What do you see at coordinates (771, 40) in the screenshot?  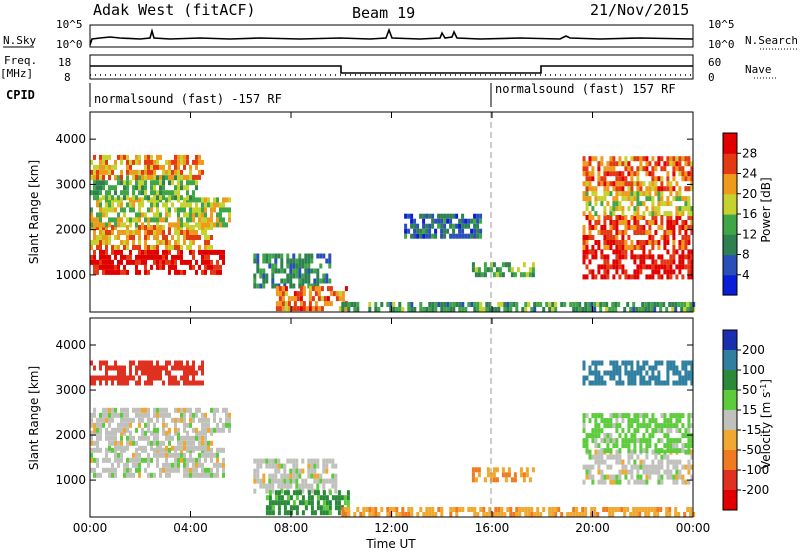 I see `nsearch-label: N.Search` at bounding box center [771, 40].